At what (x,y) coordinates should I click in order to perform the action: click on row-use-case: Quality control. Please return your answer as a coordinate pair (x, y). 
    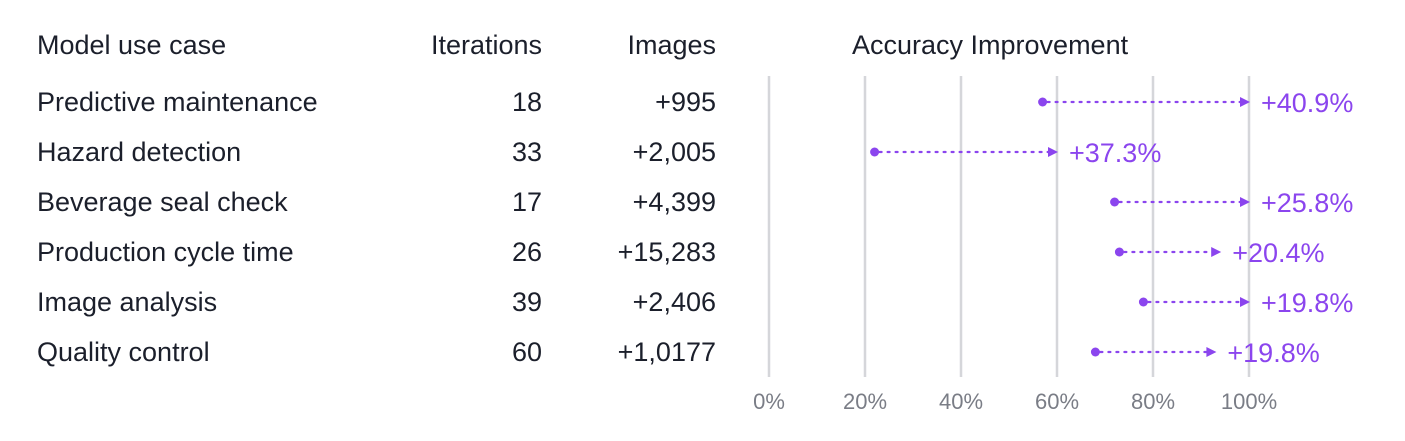
    Looking at the image, I should click on (123, 352).